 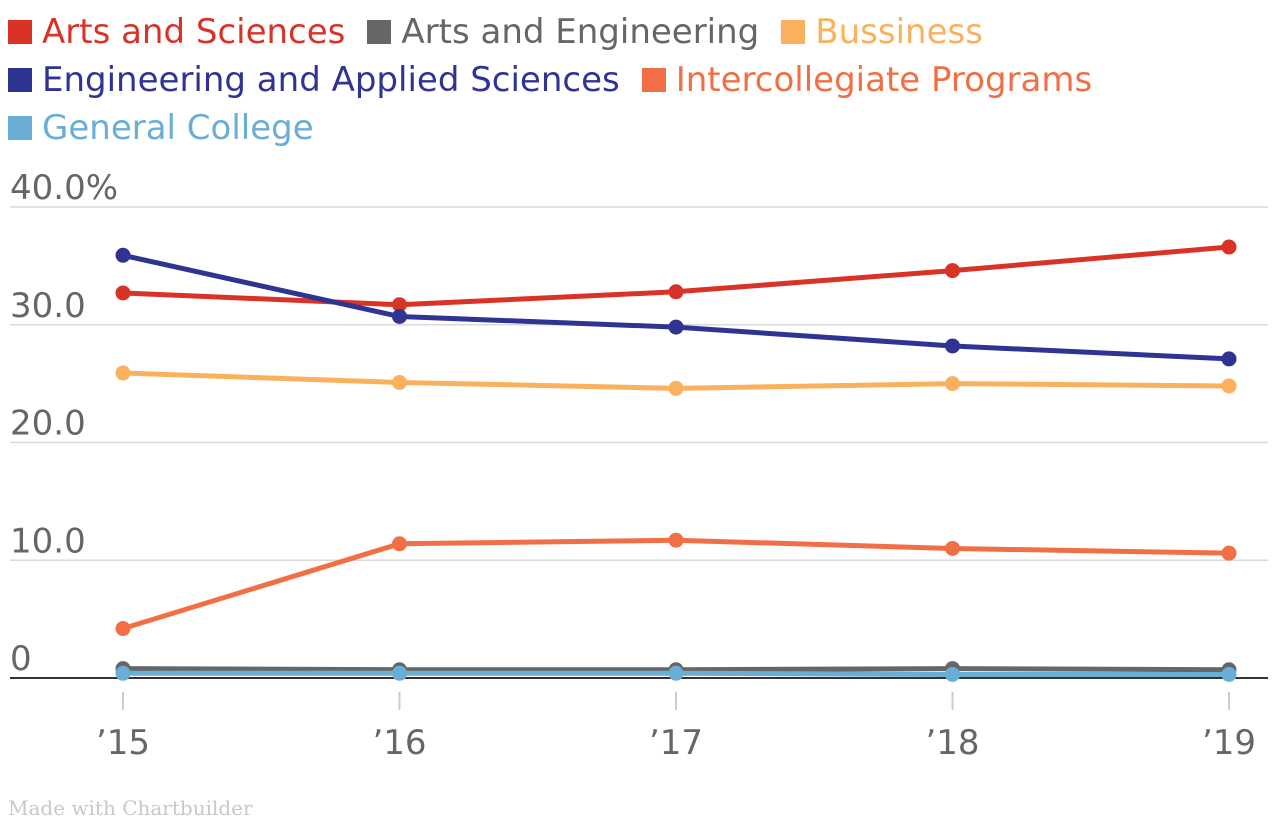 I want to click on x-axis-ticks: ’15 ’16 ’17 ’18 ’19, so click(x=676, y=727).